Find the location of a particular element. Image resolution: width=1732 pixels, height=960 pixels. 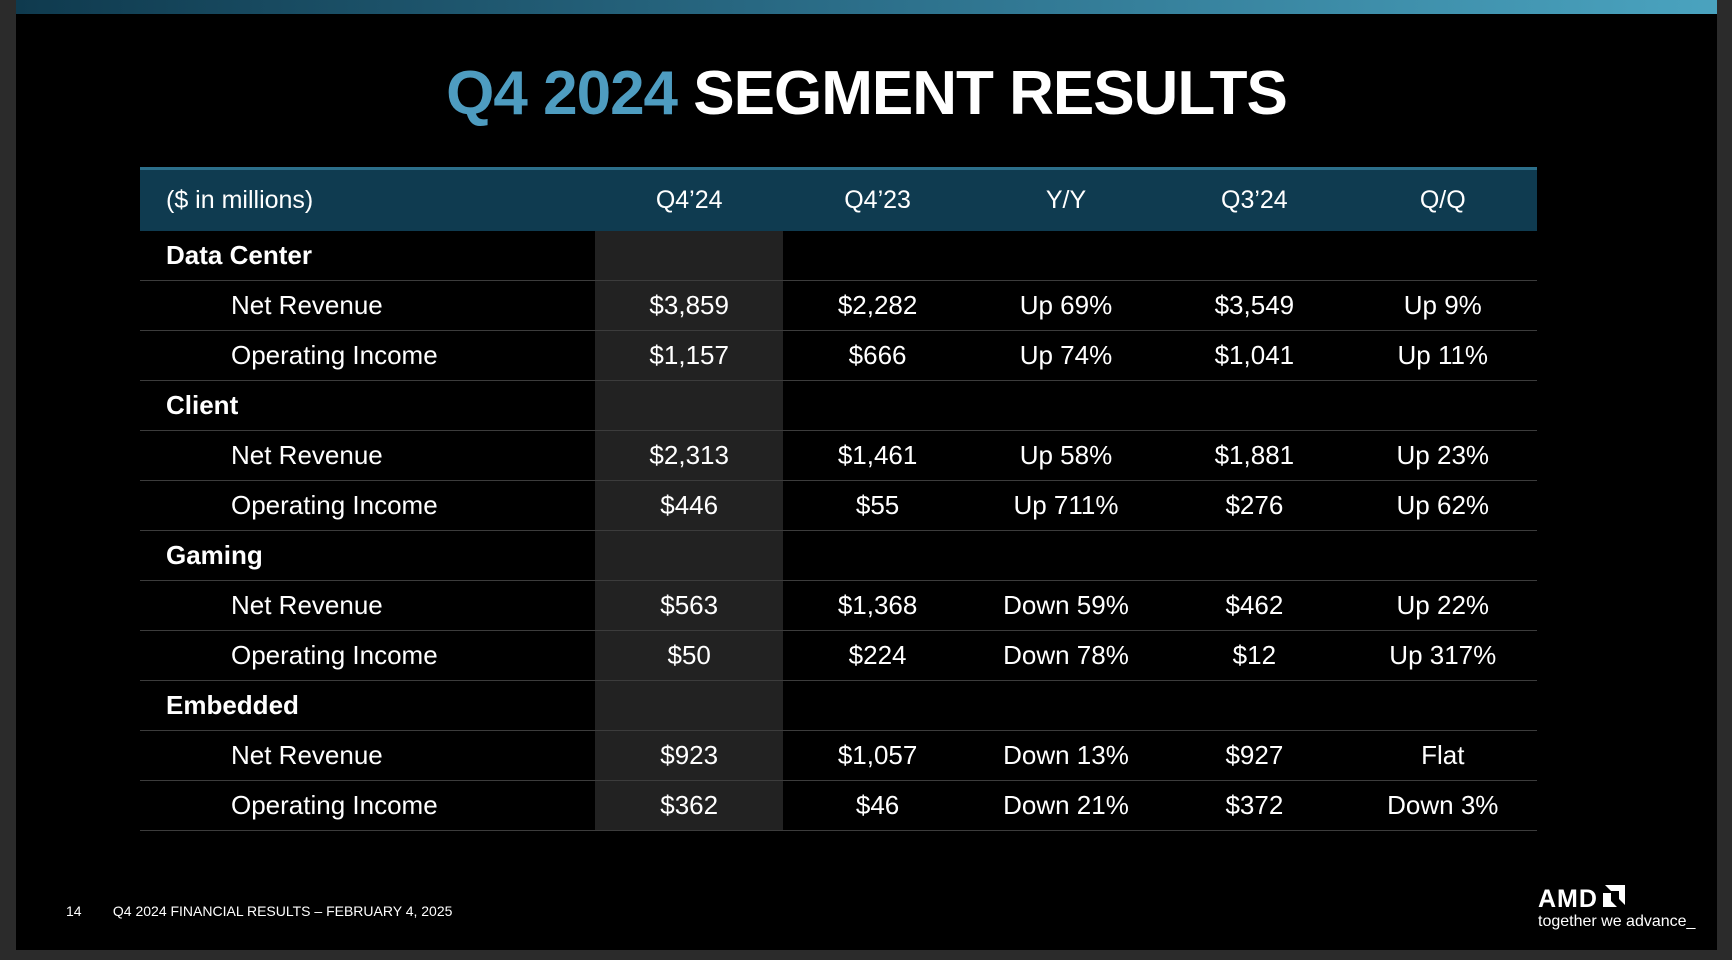

cell-yy: Down 13% is located at coordinates (1066, 755).